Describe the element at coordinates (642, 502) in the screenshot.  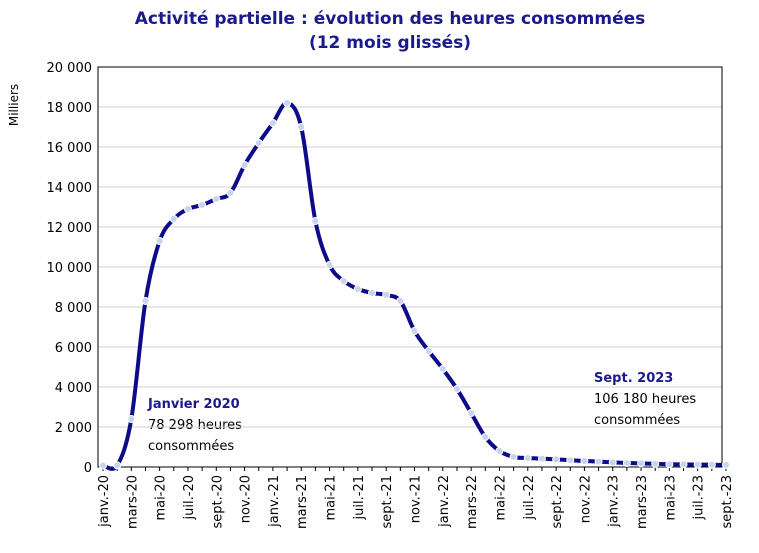
I see `x-tick-label: mars-23` at that location.